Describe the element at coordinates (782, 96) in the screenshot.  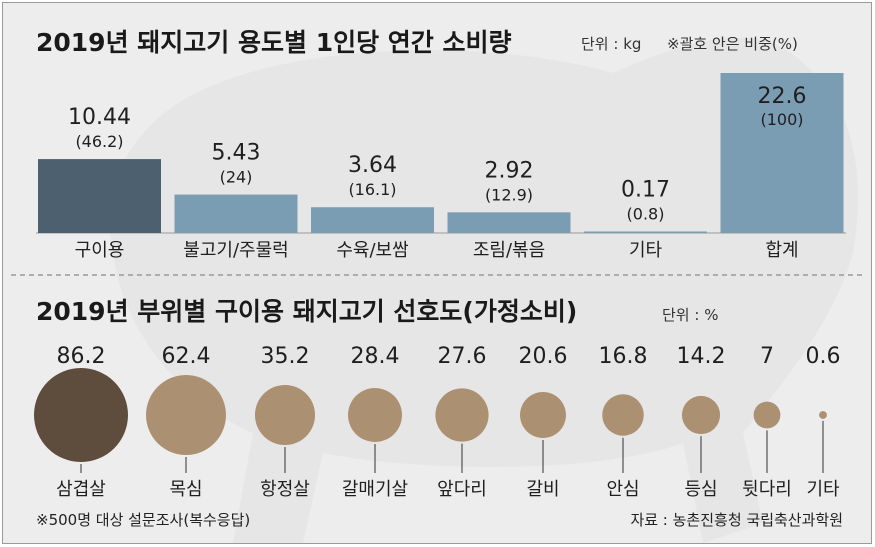
I see `bar-value-label: 22.6` at that location.